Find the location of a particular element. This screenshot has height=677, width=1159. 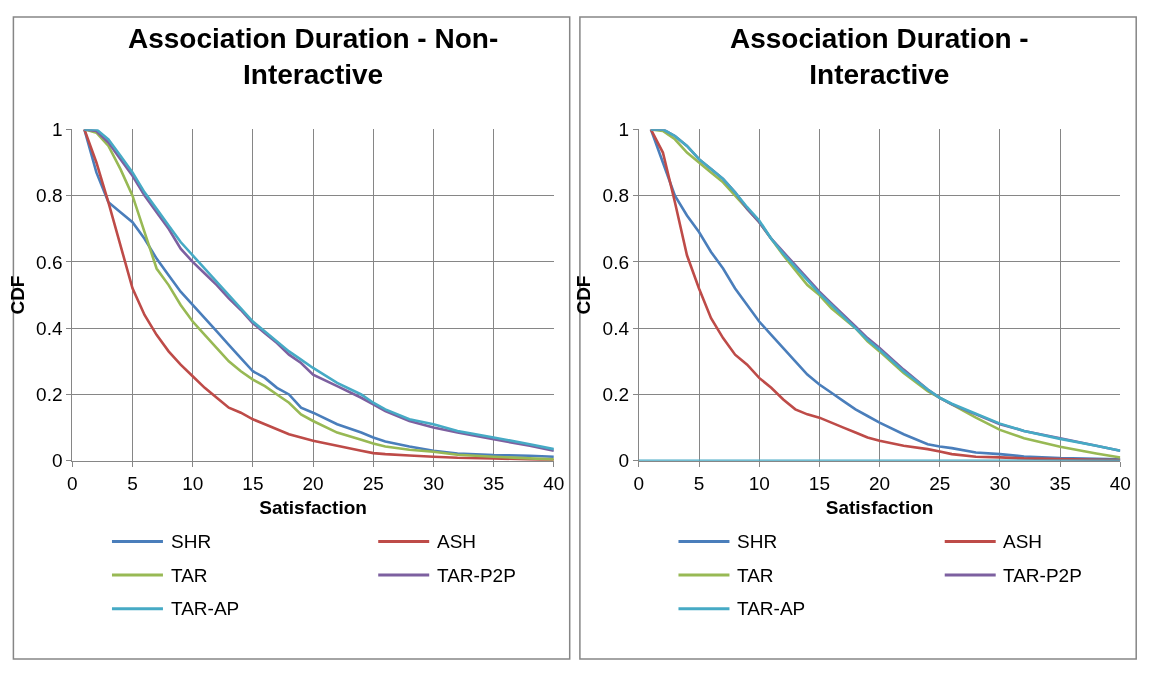

chart-title: Association Duration - Non-Interactive is located at coordinates (313, 57).